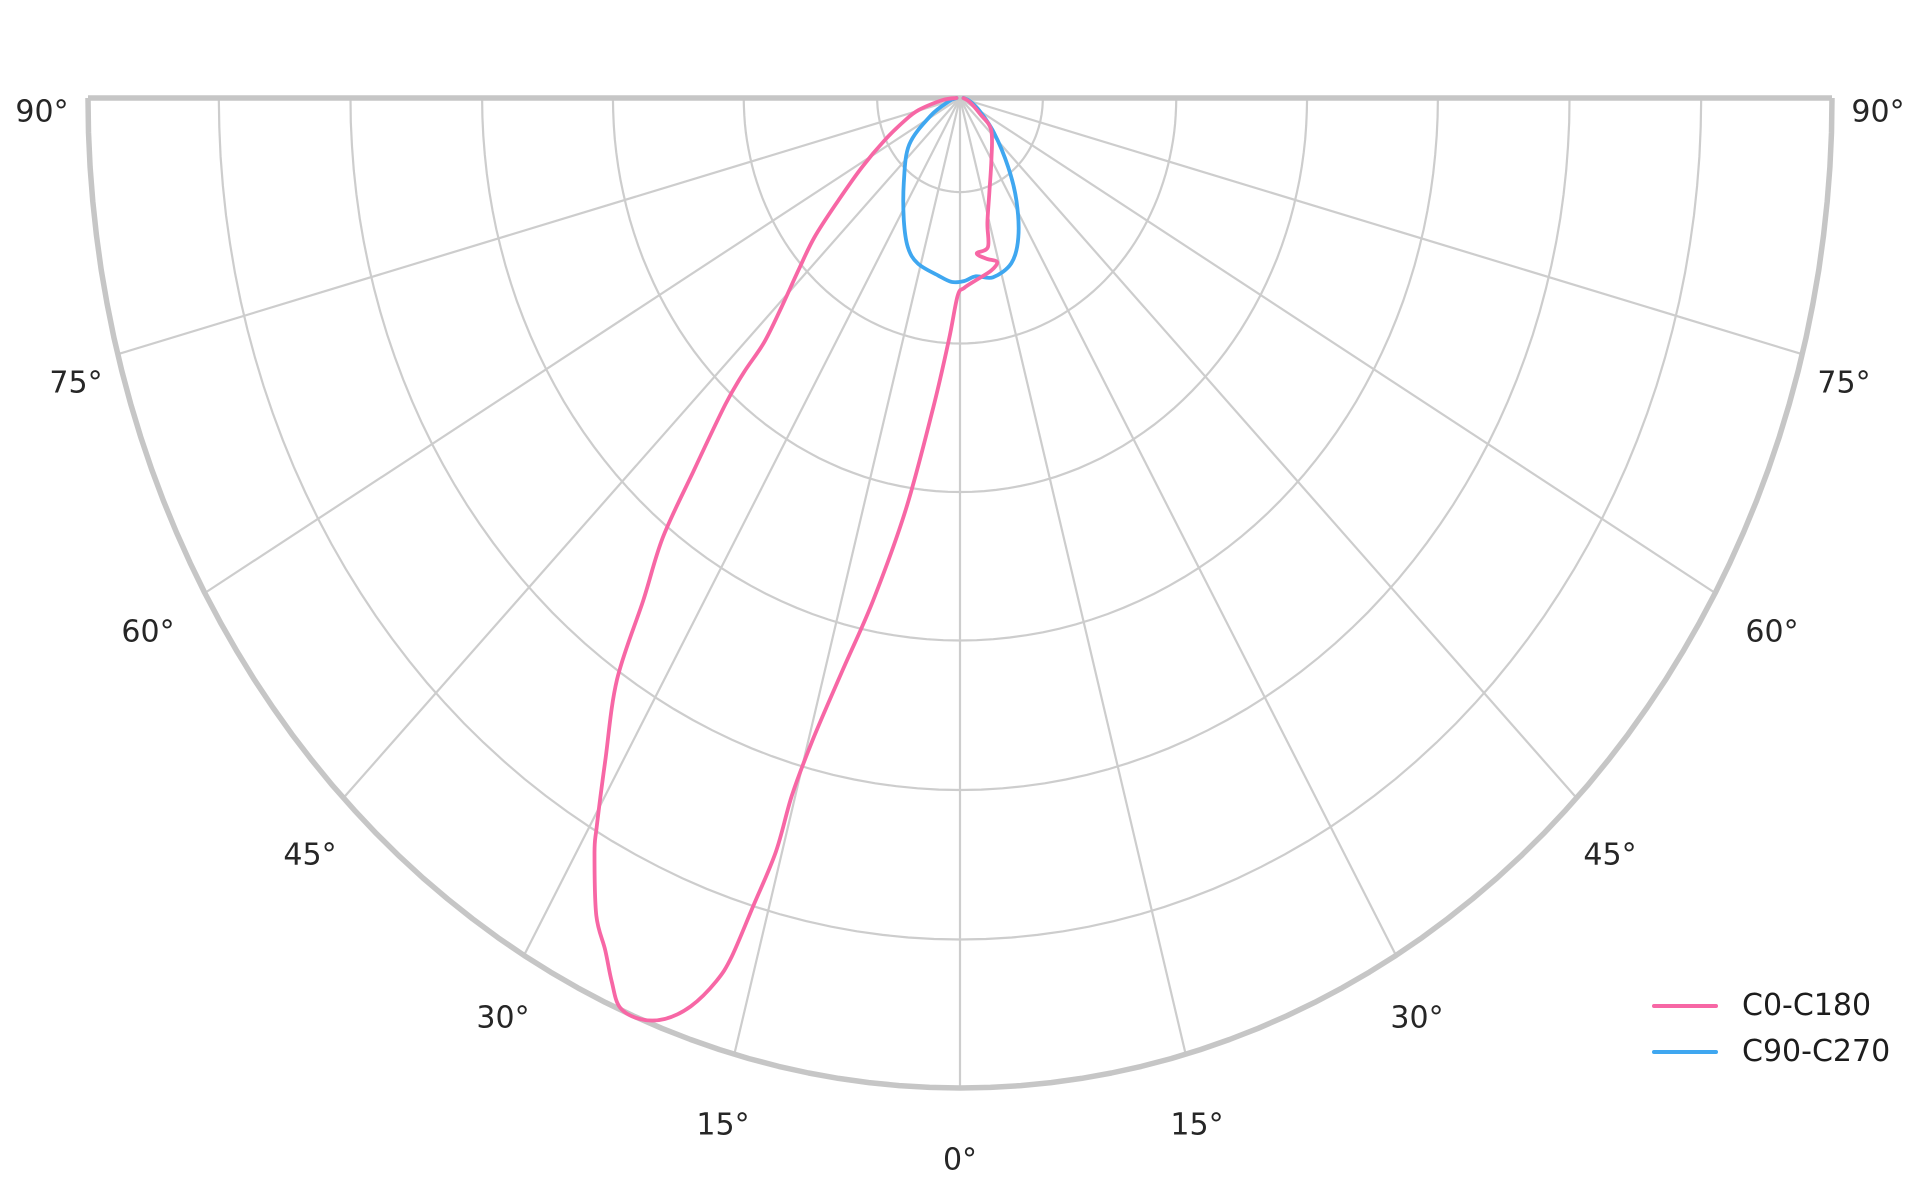 This screenshot has width=1920, height=1177. I want to click on legend-item-c0-c180: C0-C180, so click(1771, 1006).